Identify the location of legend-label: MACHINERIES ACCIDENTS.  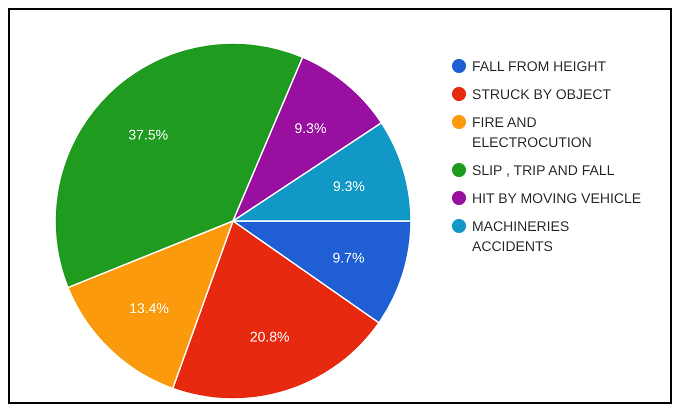
(521, 236).